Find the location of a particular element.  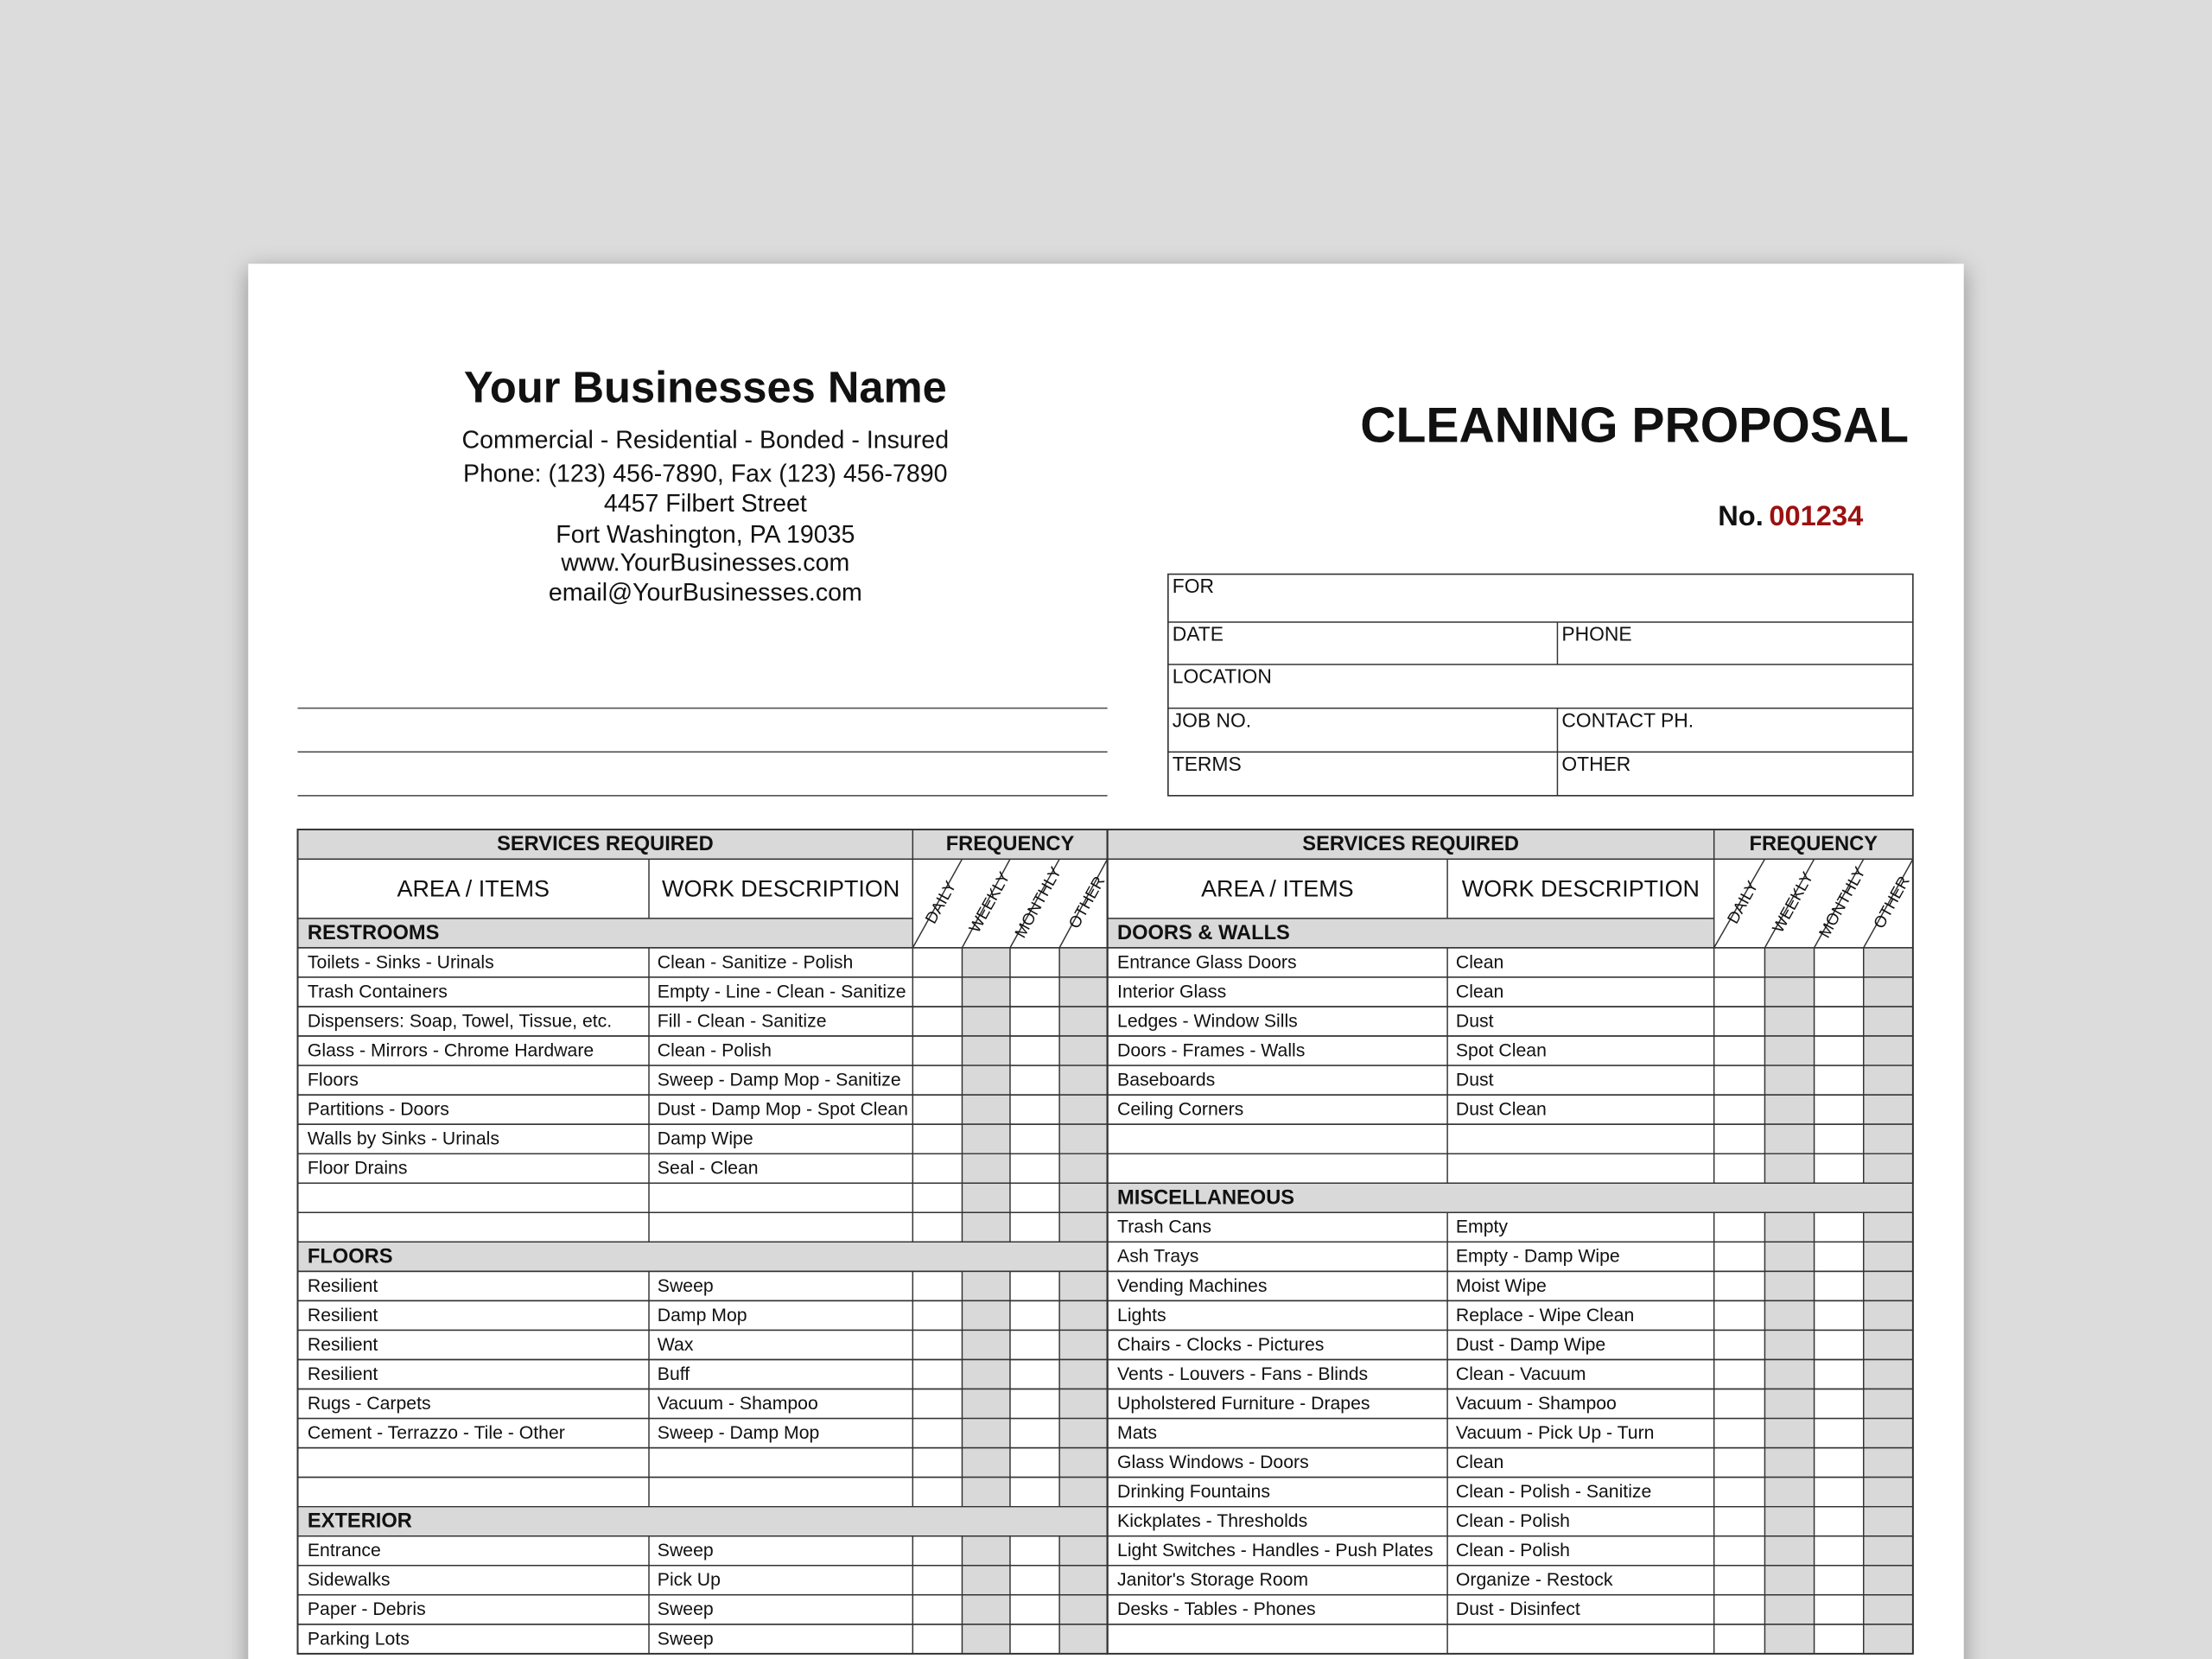

work-item: Clean - Polish - Sanitize is located at coordinates (1553, 1492).